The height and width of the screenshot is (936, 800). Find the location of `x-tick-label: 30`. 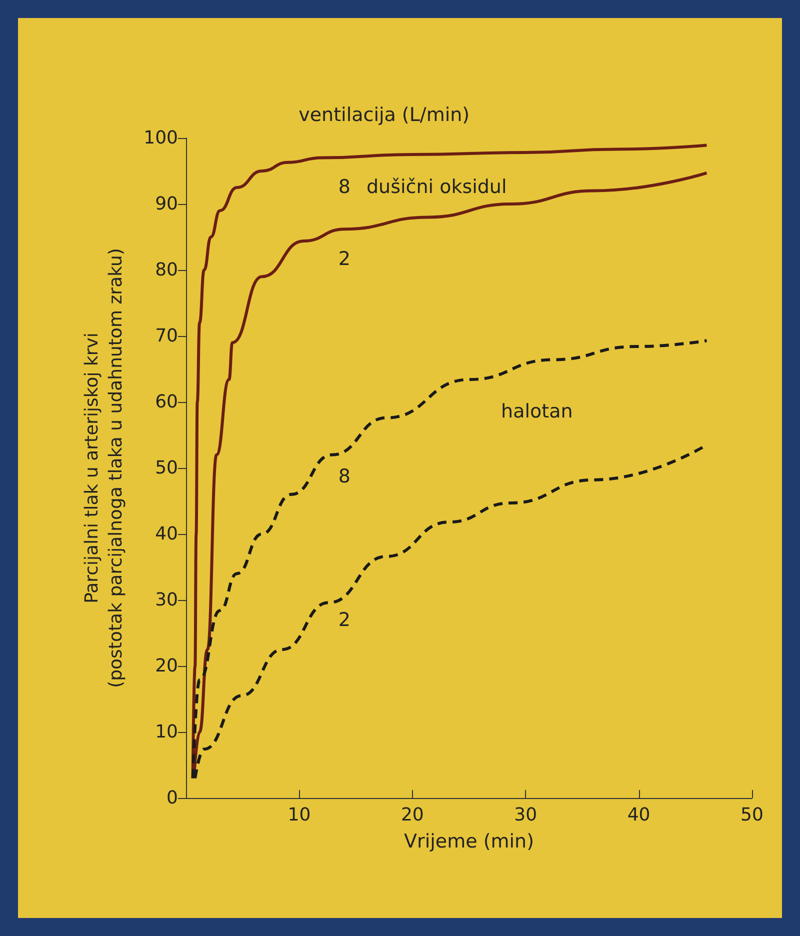

x-tick-label: 30 is located at coordinates (526, 815).